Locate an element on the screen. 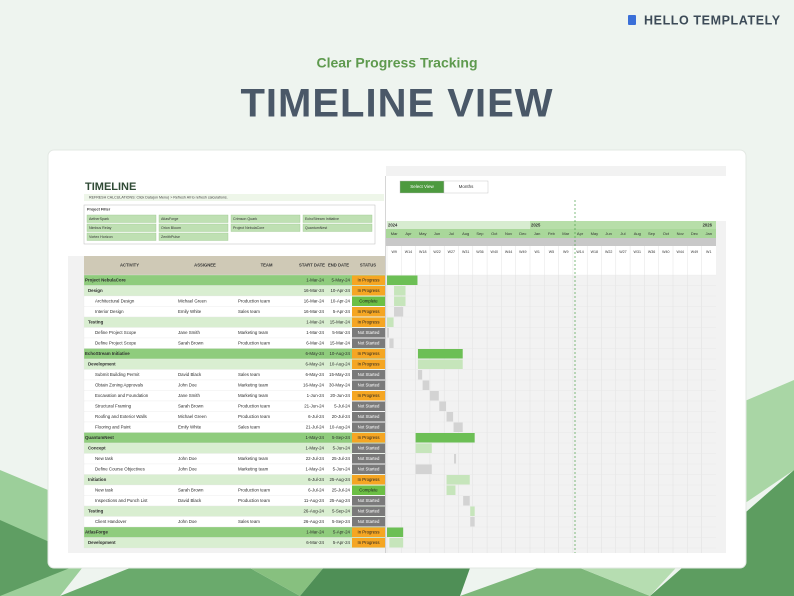 Image resolution: width=794 pixels, height=596 pixels. assignee: David Black is located at coordinates (190, 374).